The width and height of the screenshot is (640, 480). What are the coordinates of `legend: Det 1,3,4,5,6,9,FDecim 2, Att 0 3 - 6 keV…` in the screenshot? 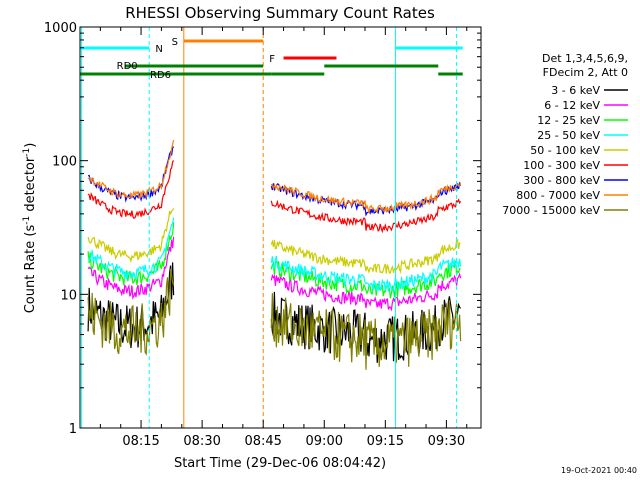 It's located at (565, 134).